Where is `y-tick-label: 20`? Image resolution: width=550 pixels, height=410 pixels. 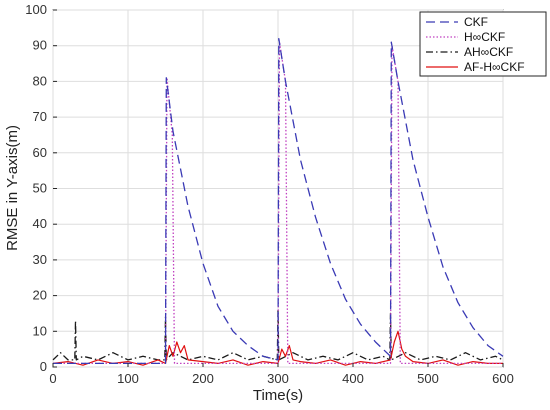 y-tick-label: 20 is located at coordinates (40, 295).